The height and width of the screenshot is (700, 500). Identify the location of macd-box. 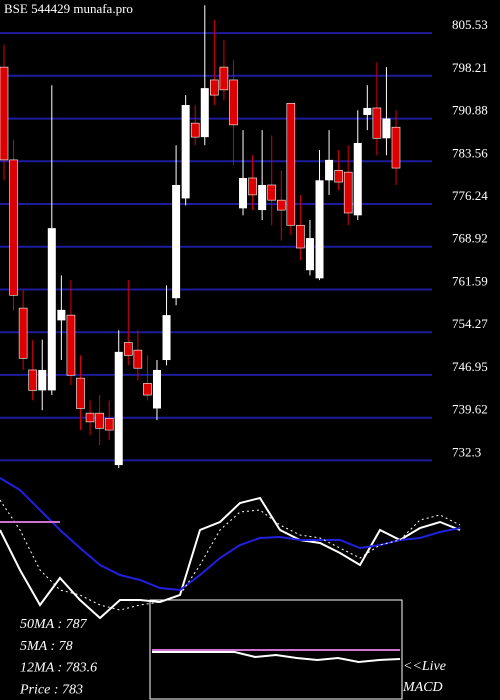
(276, 649).